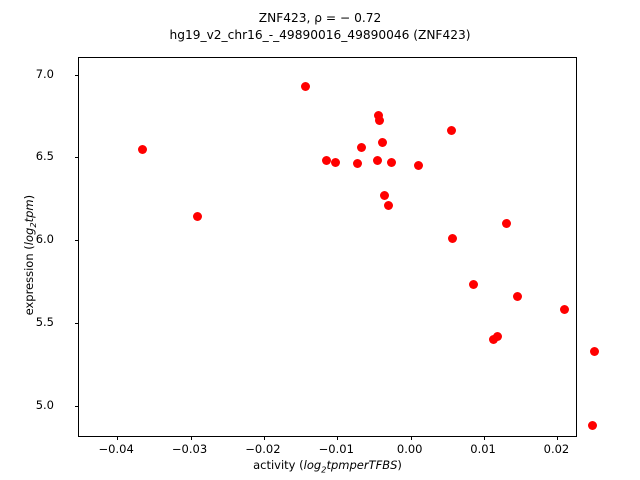  I want to click on x-axis-title-base: log, so click(312, 465).